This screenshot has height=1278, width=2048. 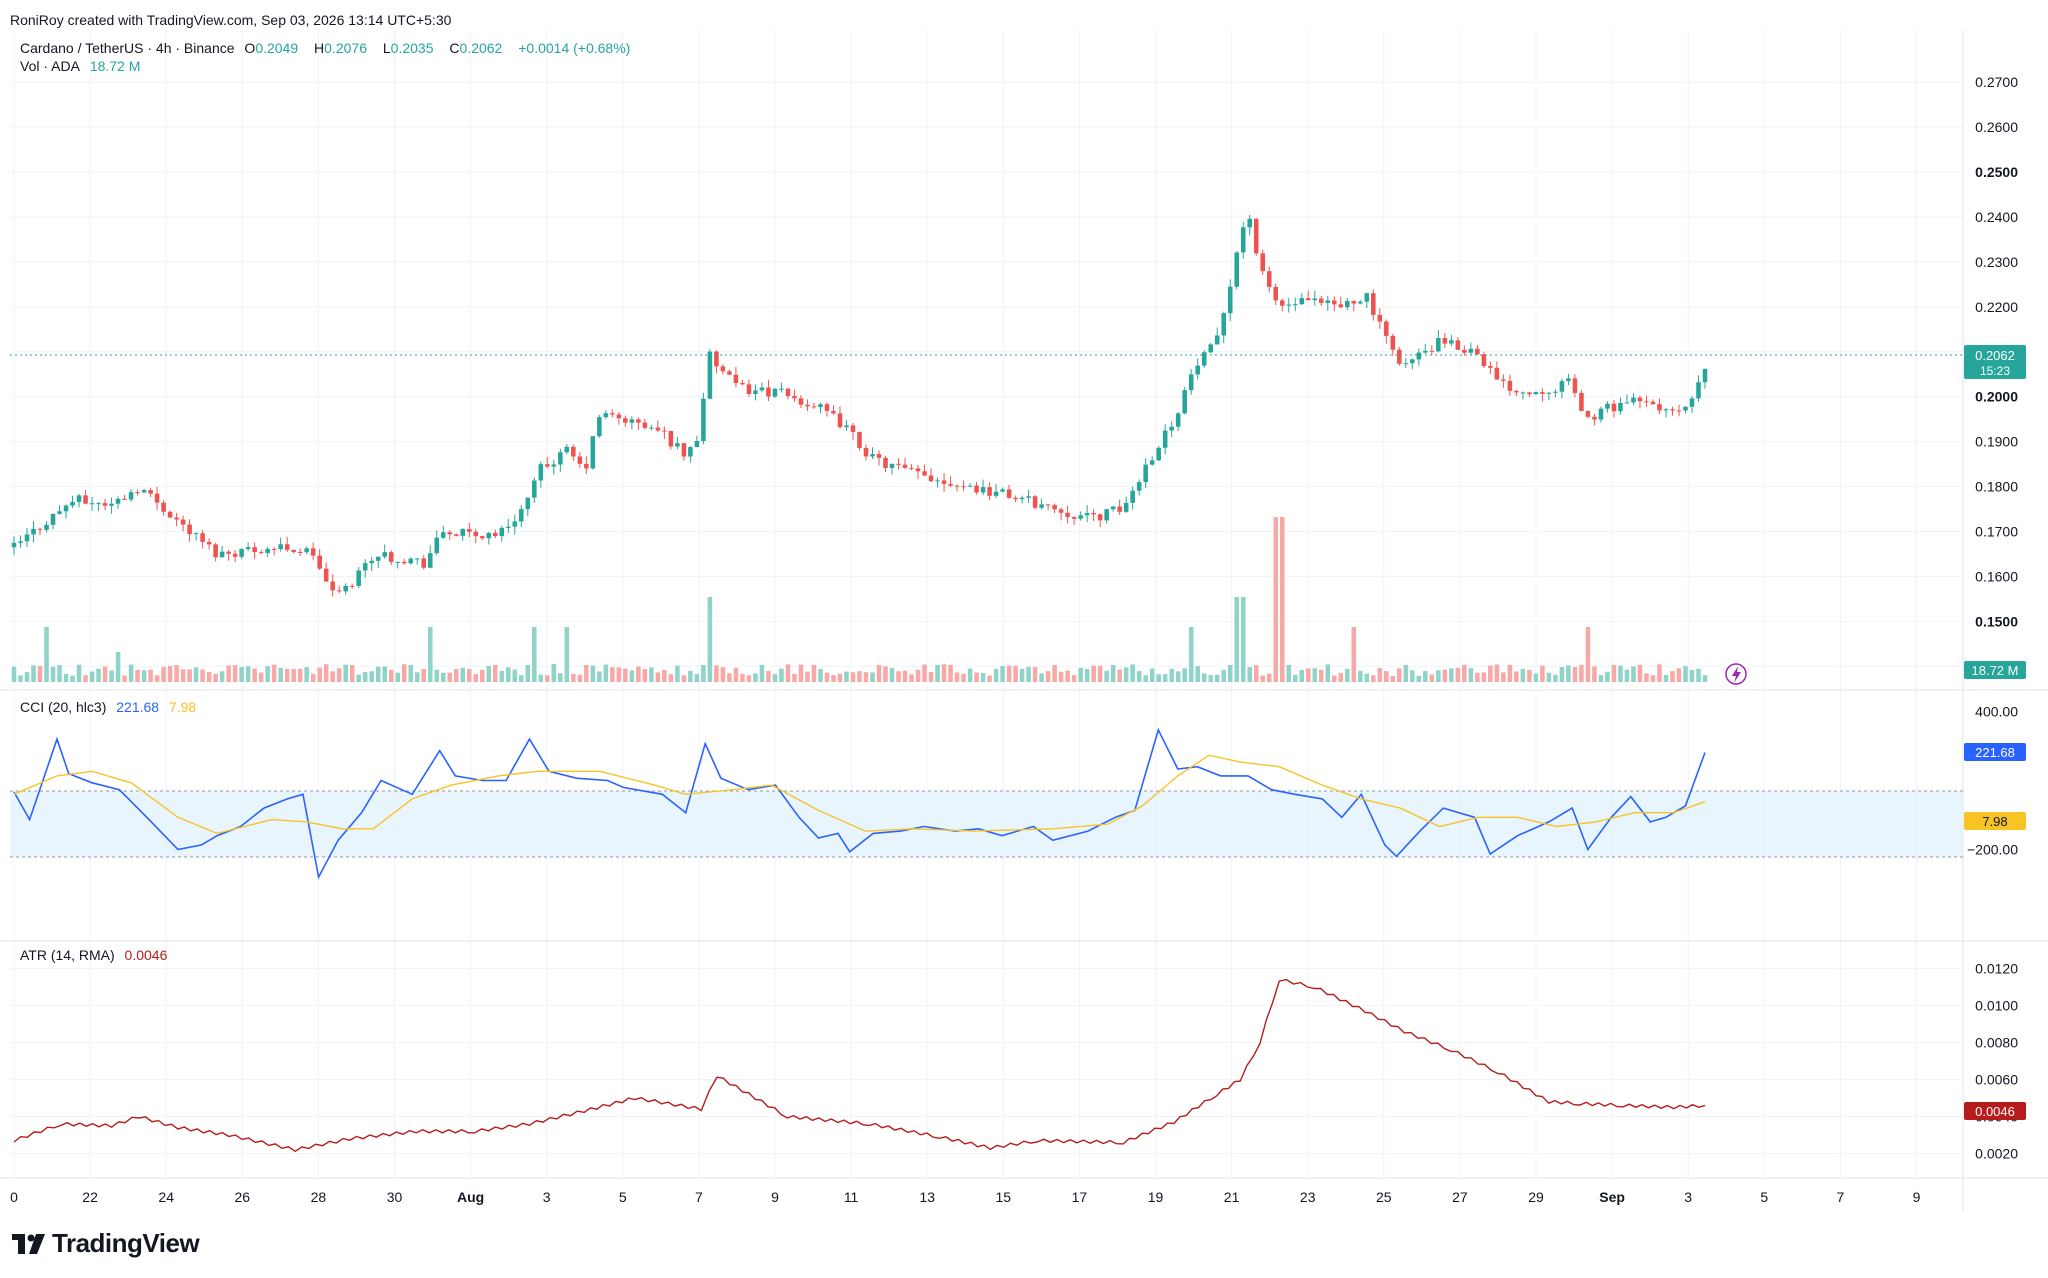 I want to click on cci-ma-badge: 7.98, so click(x=1995, y=821).